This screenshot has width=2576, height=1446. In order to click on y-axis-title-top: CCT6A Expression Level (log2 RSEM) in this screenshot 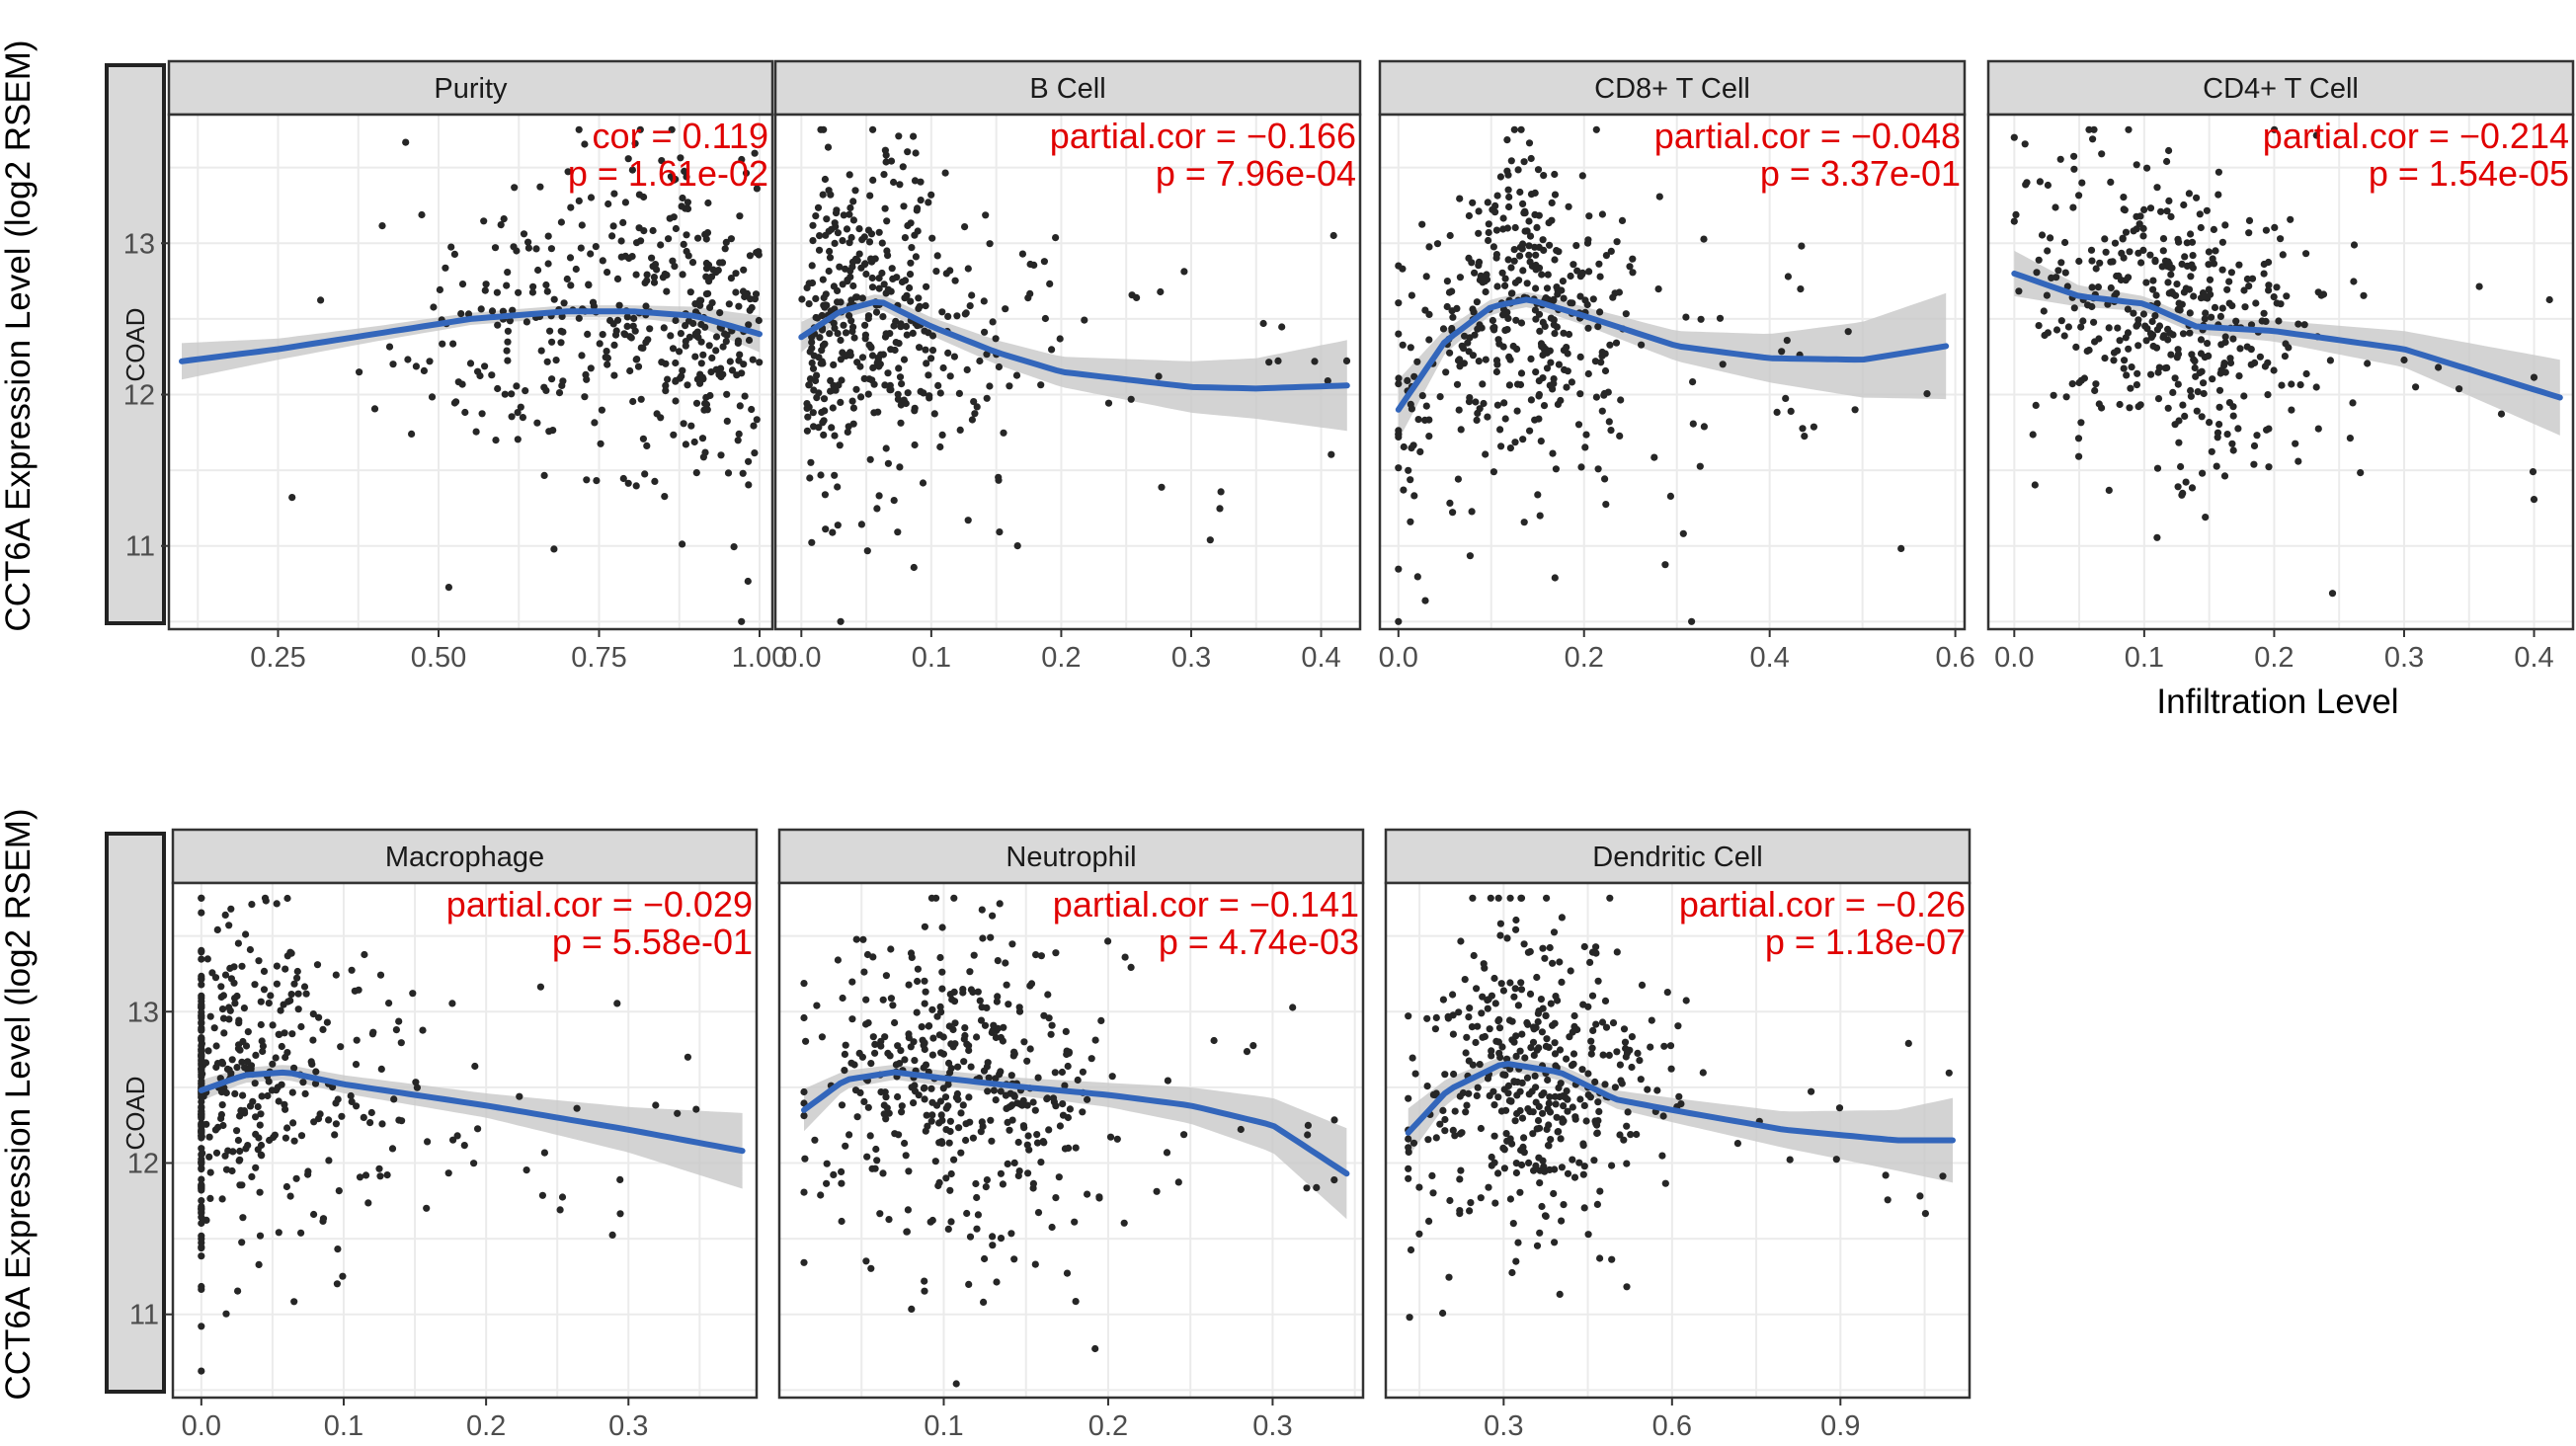, I will do `click(19, 335)`.